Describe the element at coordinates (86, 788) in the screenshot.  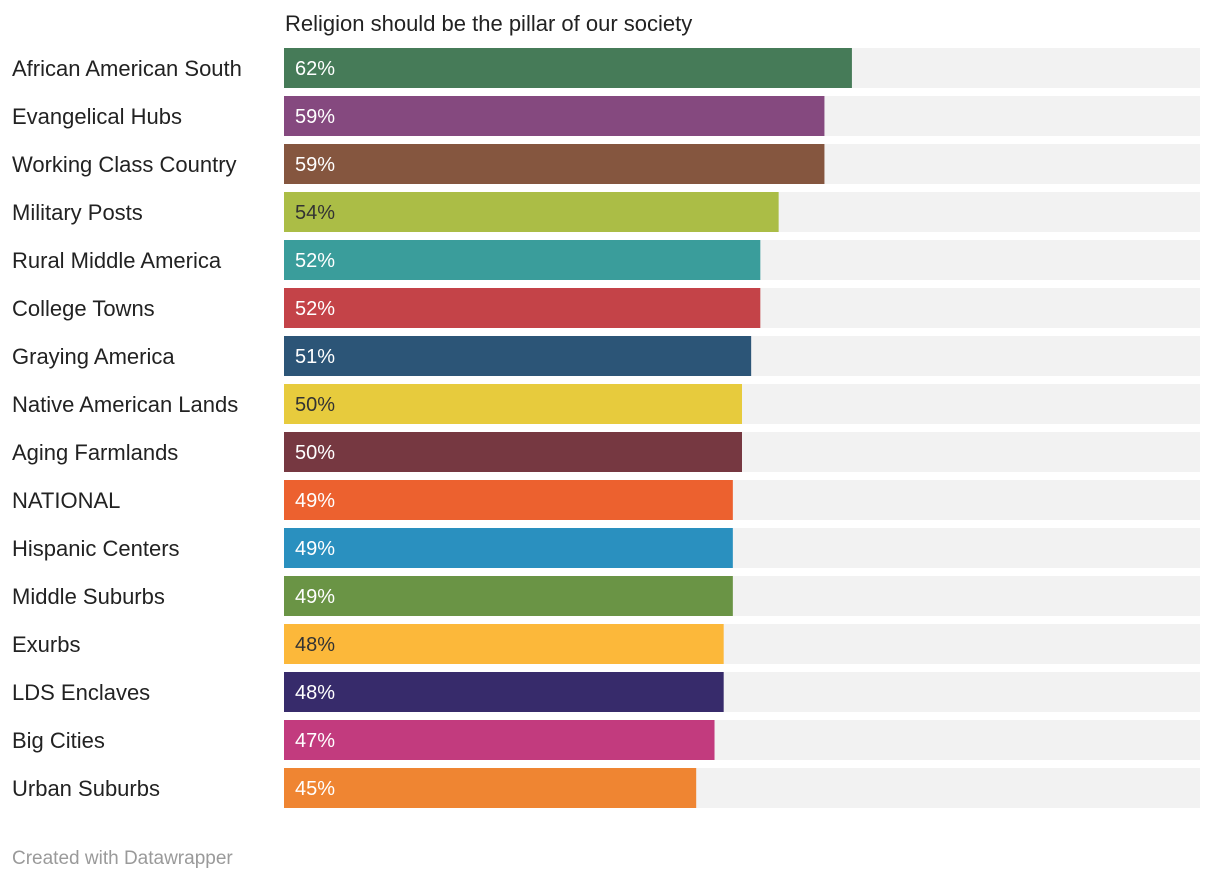
I see `category-label: Urban Suburbs` at that location.